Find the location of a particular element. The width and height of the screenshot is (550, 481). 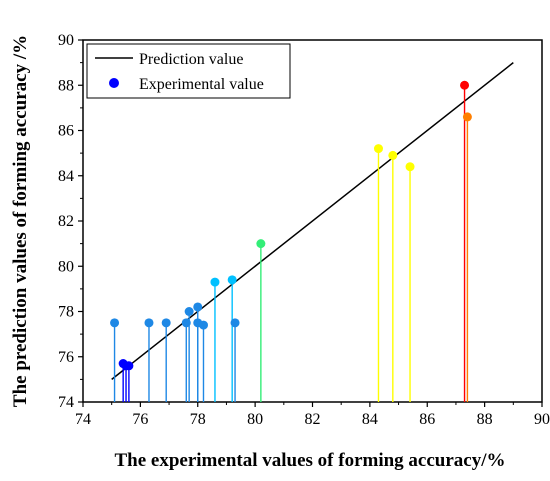

legend-label-experimental: Experimental value is located at coordinates (201, 84).